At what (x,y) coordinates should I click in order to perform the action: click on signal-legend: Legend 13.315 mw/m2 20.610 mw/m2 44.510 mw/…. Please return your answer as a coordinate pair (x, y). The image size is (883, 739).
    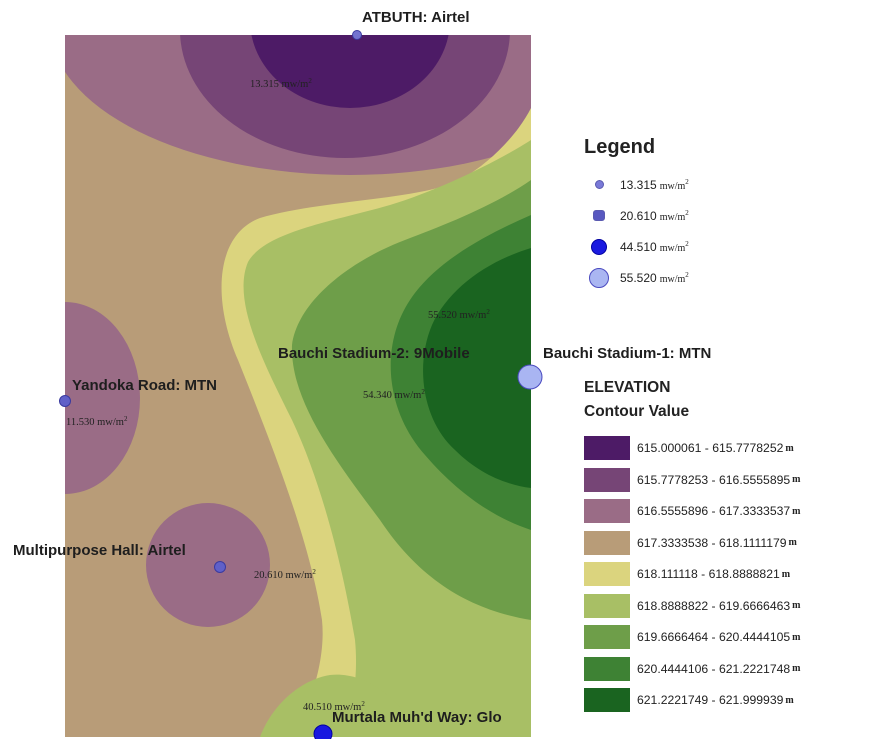
    Looking at the image, I should click on (636, 214).